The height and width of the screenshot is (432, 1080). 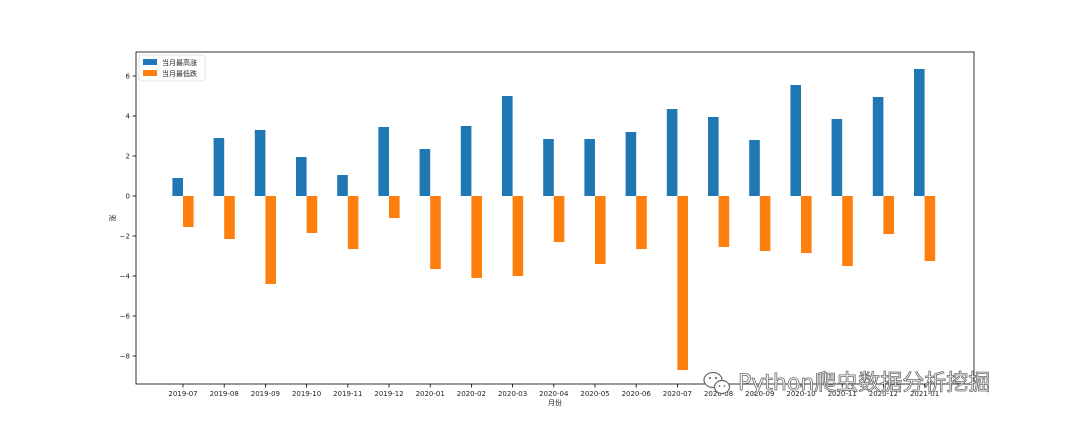 I want to click on y-tick-label: 6, so click(x=128, y=77).